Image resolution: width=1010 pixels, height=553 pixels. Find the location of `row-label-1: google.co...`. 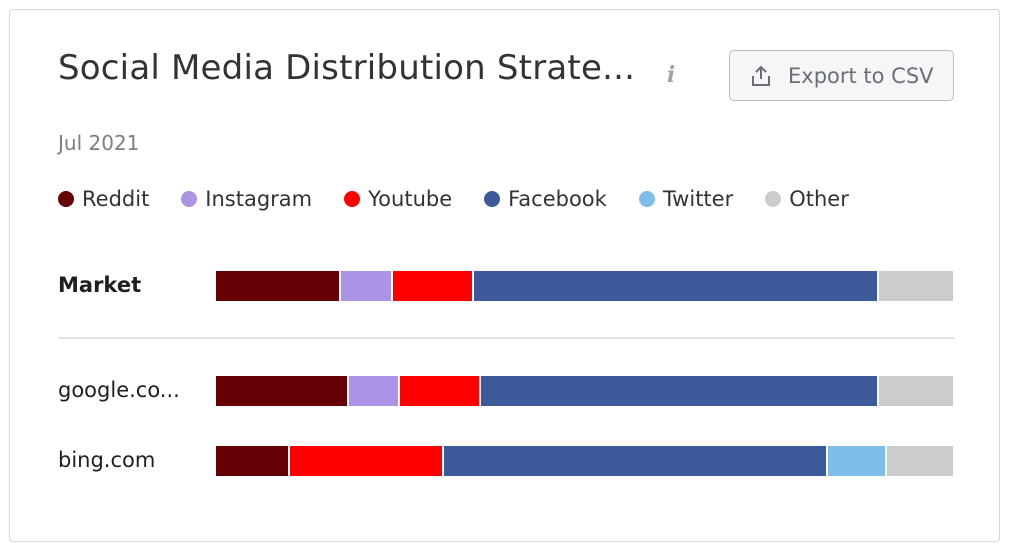

row-label-1: google.co... is located at coordinates (119, 390).